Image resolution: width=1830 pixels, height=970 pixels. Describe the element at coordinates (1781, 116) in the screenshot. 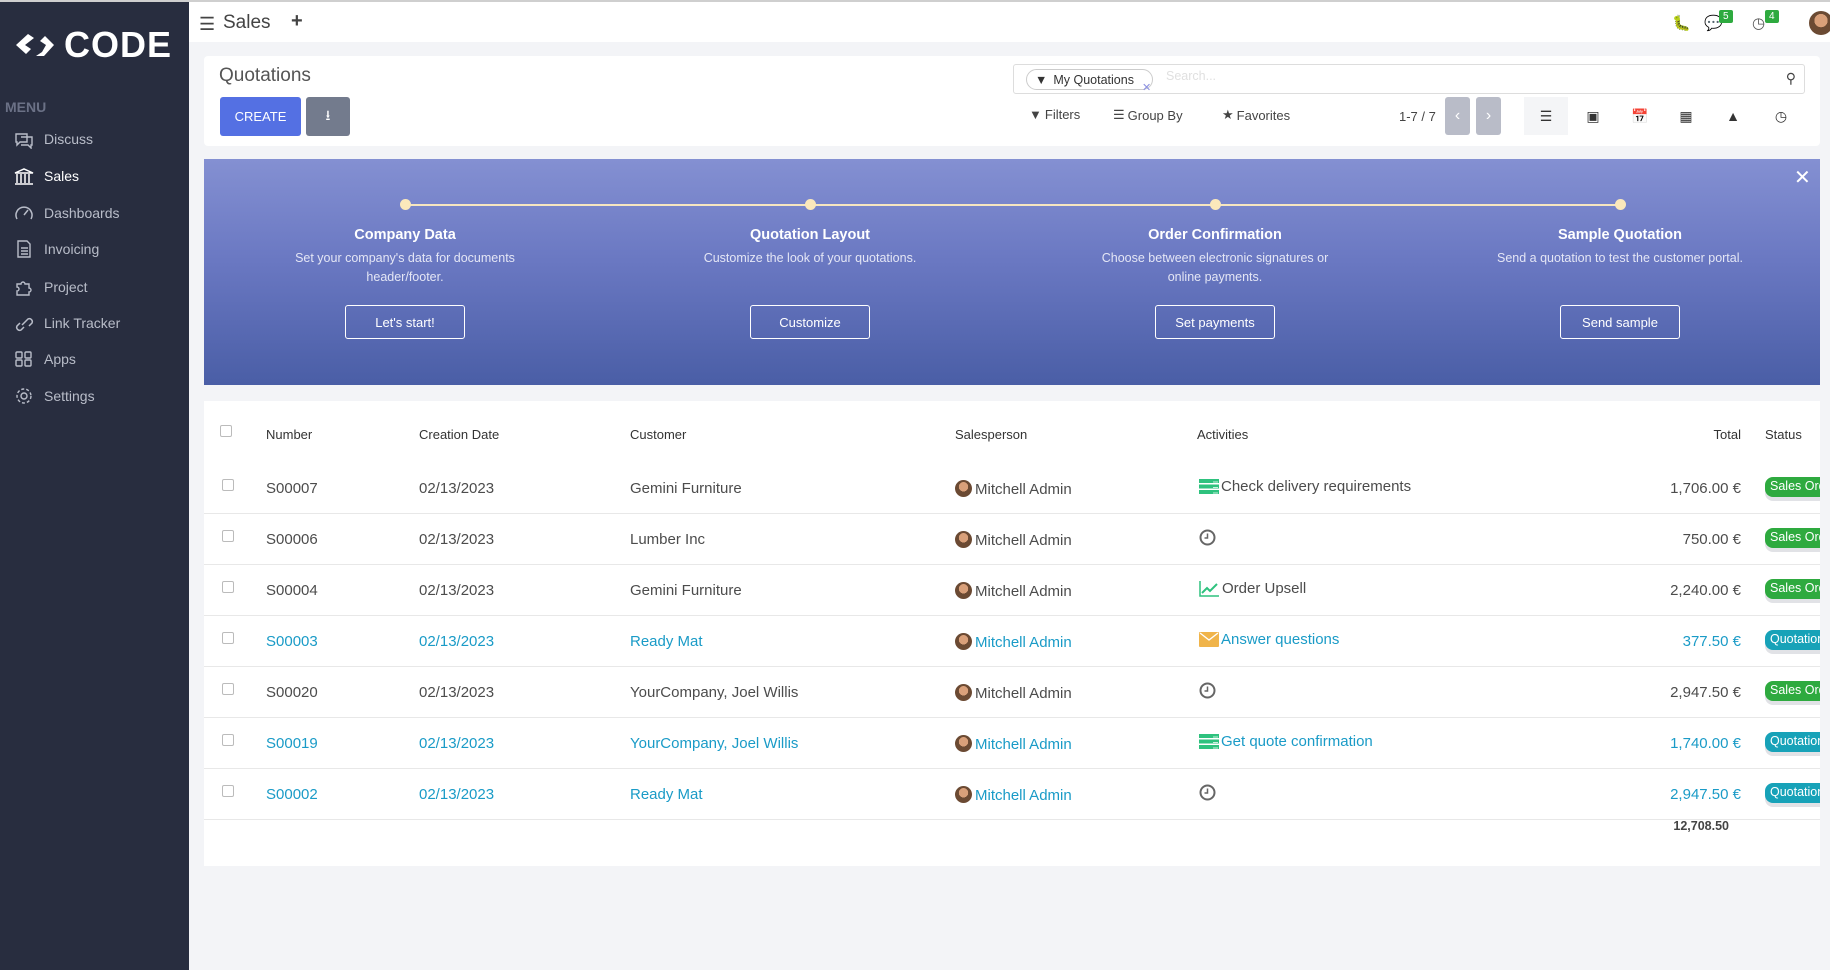

I see `activity-view-button: ◷` at that location.